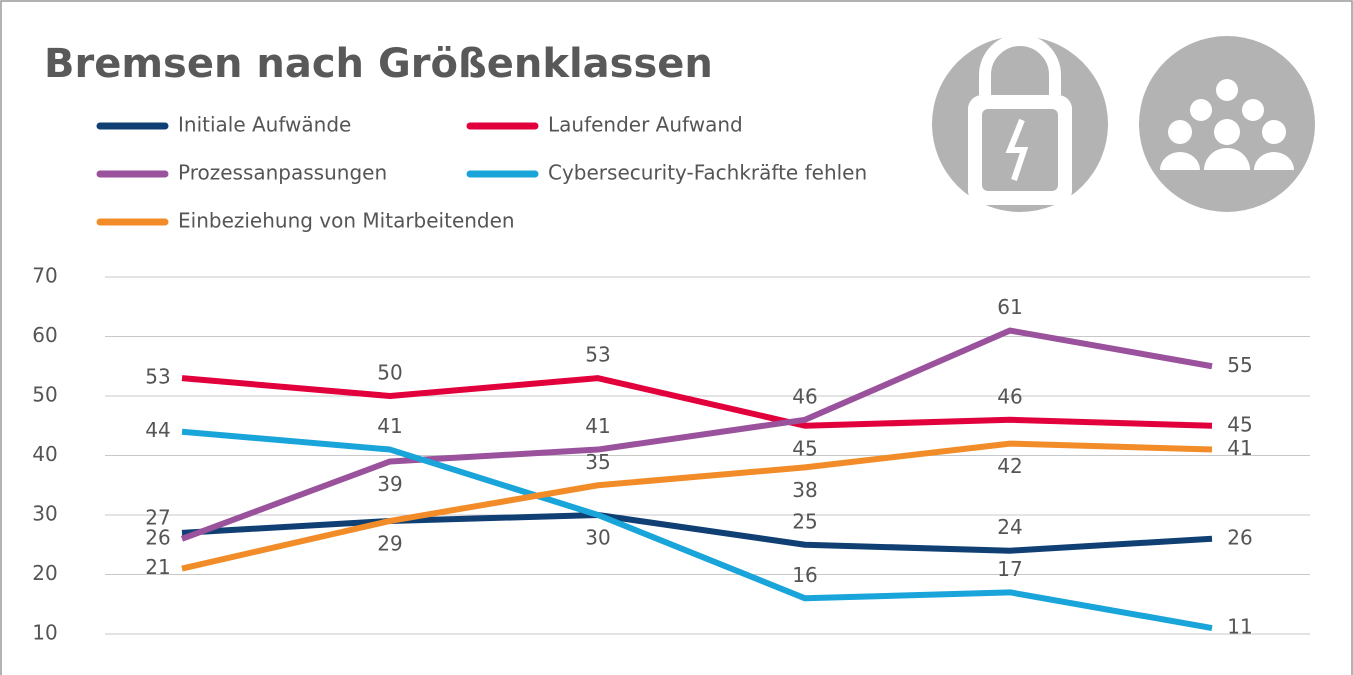 The height and width of the screenshot is (675, 1353). What do you see at coordinates (157, 567) in the screenshot?
I see `data-label: 21` at bounding box center [157, 567].